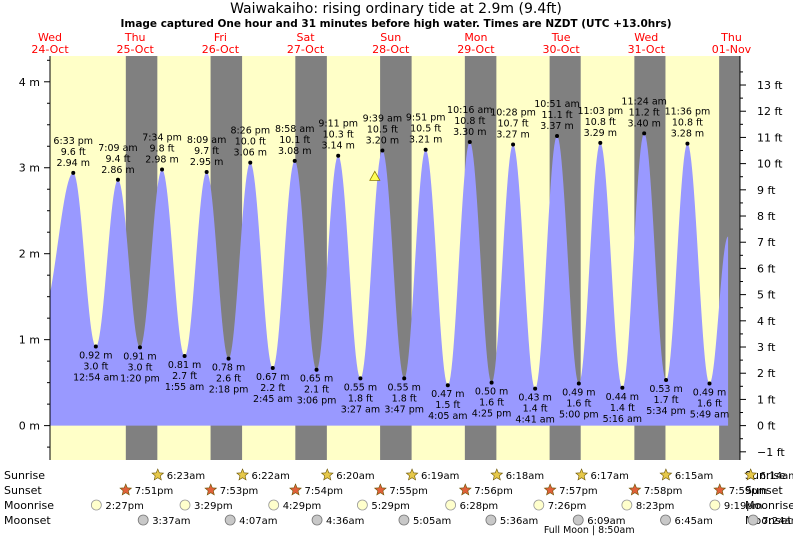 The height and width of the screenshot is (537, 793). I want to click on low-tide-metres: 0.91 m, so click(139, 356).